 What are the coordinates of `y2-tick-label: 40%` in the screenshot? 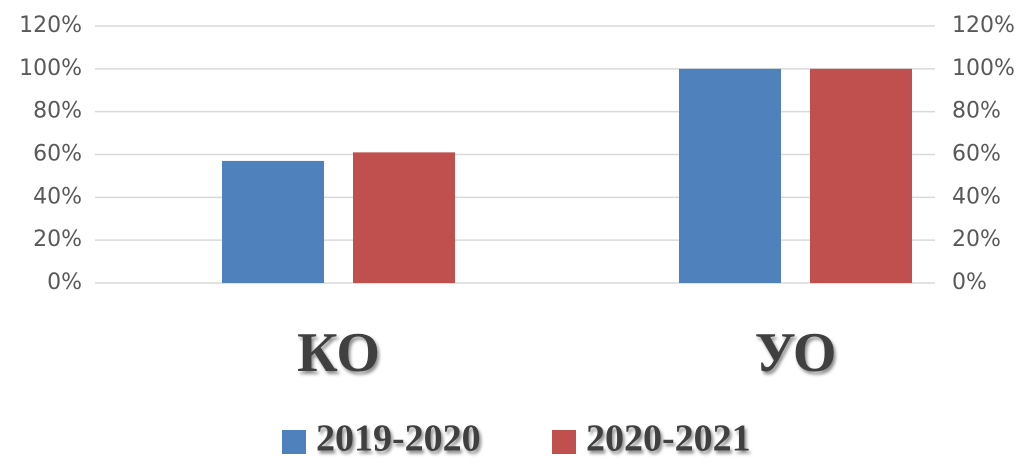 It's located at (976, 196).